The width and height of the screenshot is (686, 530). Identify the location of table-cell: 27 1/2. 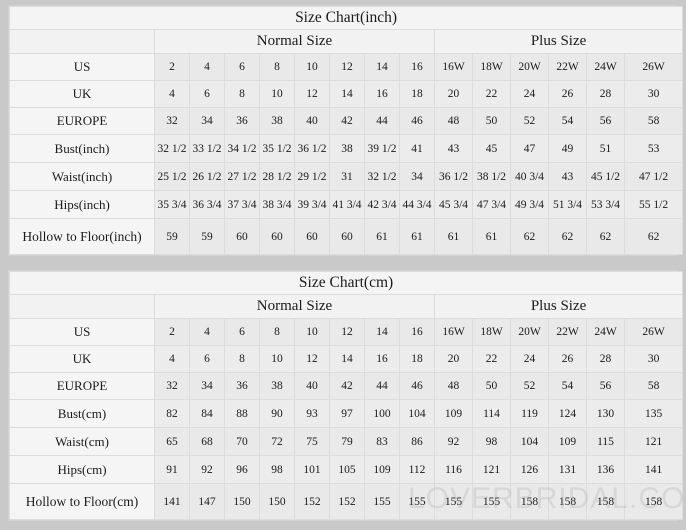
(242, 176).